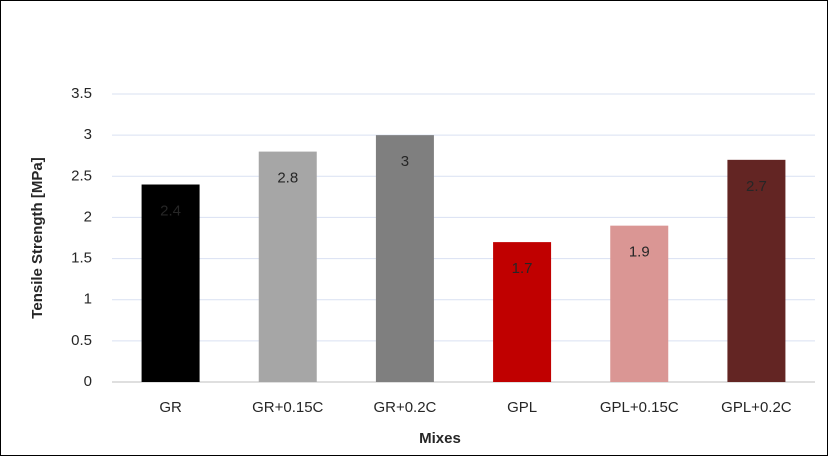 The height and width of the screenshot is (457, 829). What do you see at coordinates (287, 178) in the screenshot?
I see `data-label: 2.8` at bounding box center [287, 178].